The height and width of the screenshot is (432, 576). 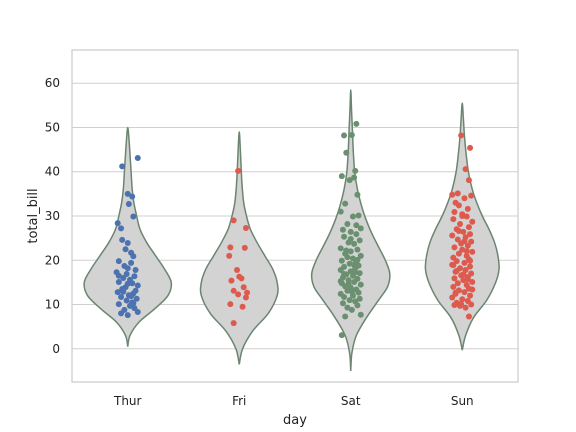 I want to click on y-tick-label: 60, so click(x=52, y=83).